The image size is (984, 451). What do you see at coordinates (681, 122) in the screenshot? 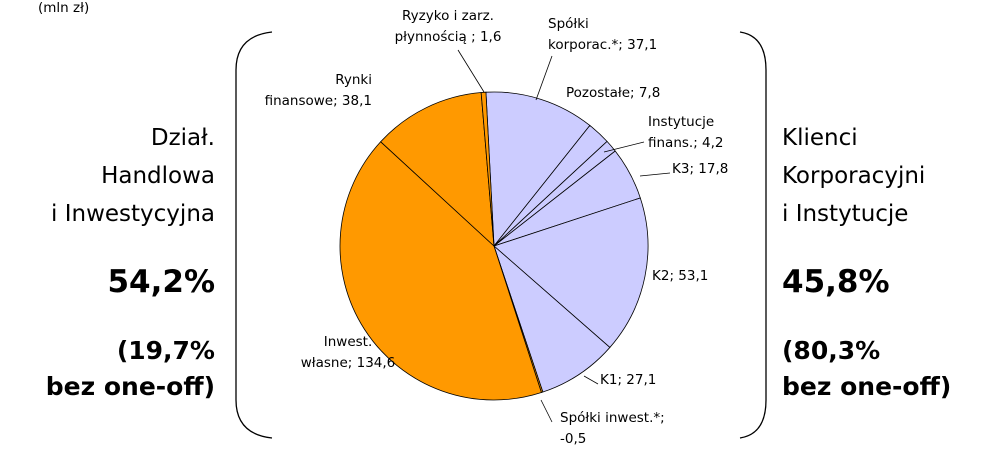
I see `slice-label: Instytucje` at bounding box center [681, 122].